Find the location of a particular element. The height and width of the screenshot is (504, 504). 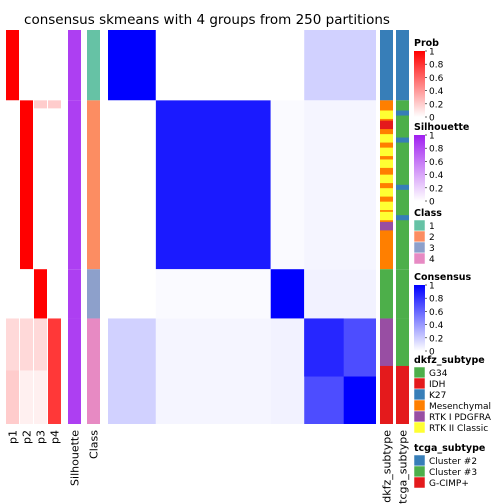

column-label: Silhouette is located at coordinates (75, 458).